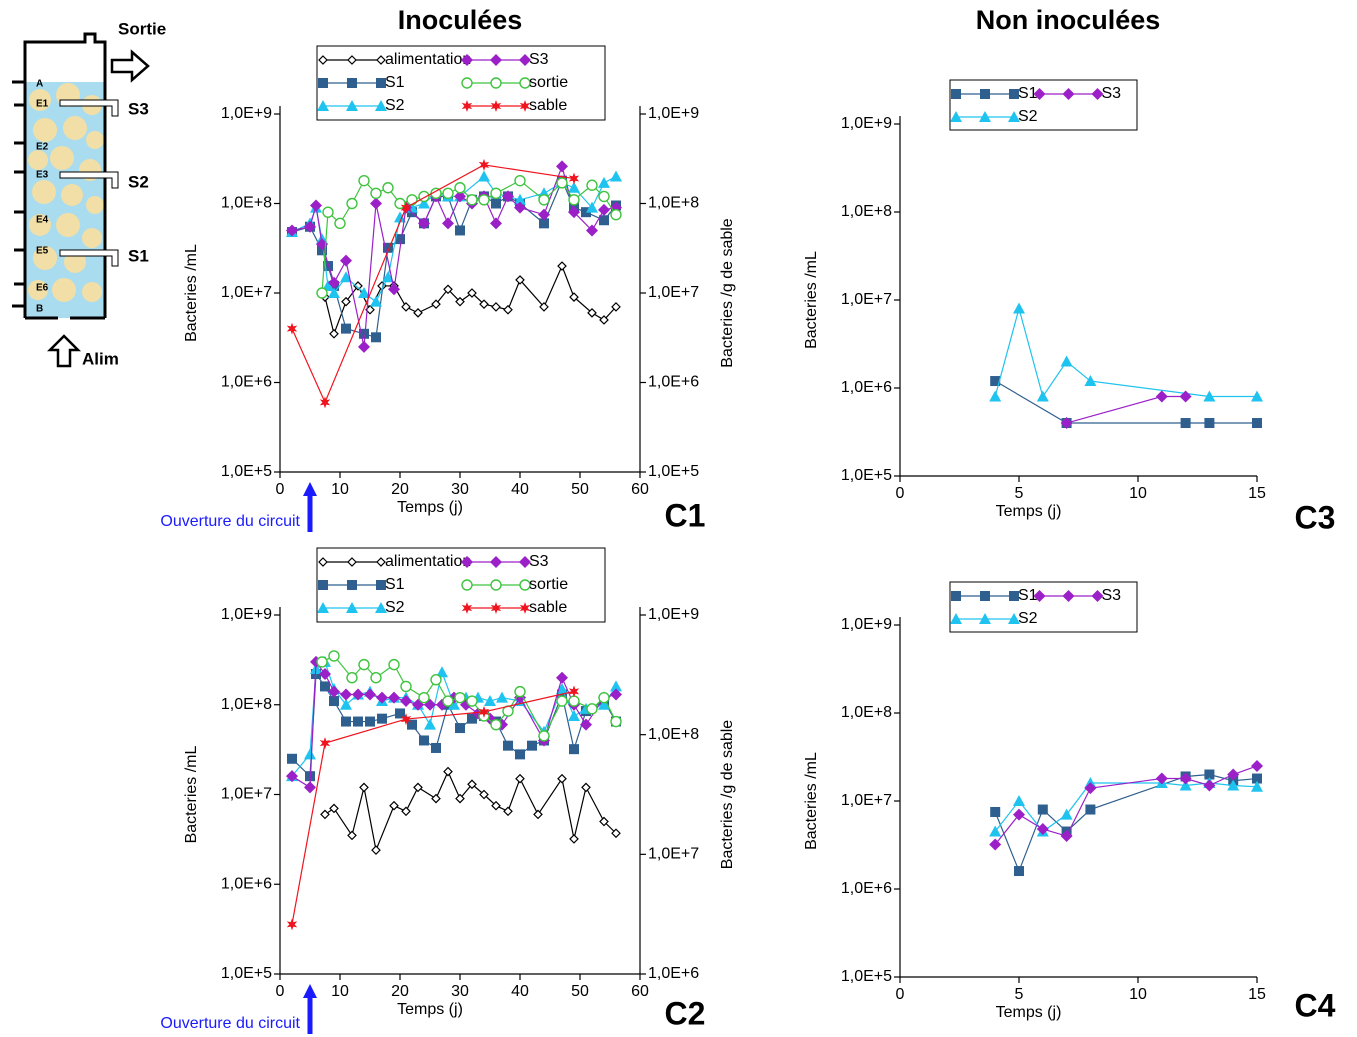 The height and width of the screenshot is (1037, 1357). What do you see at coordinates (727, 795) in the screenshot?
I see `y2-axis-label: Bacteries /g de sable` at bounding box center [727, 795].